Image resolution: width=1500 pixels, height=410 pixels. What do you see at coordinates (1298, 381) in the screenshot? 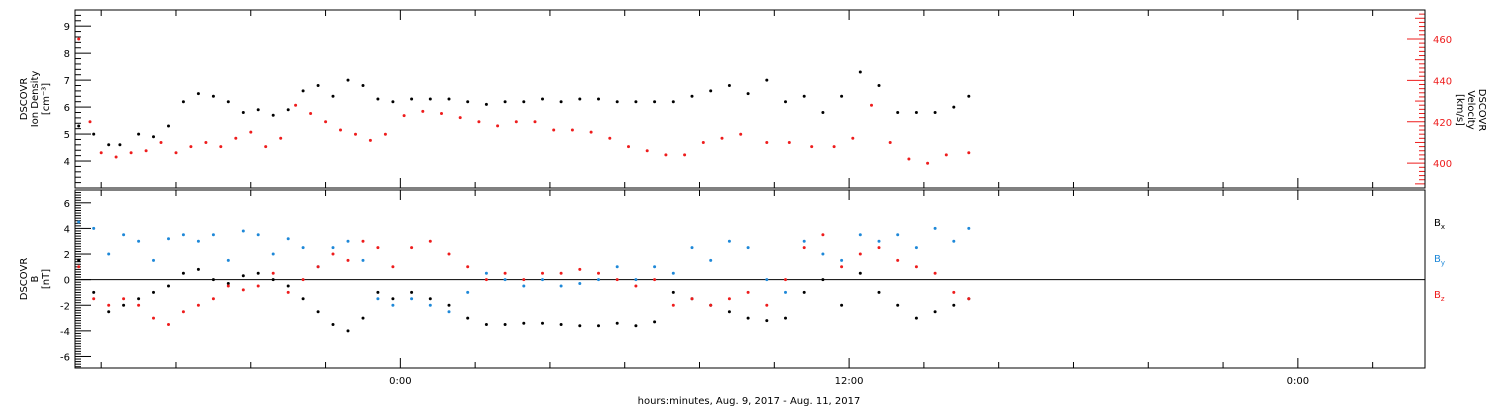
I see `x-tick-label: 0:00` at bounding box center [1298, 381].